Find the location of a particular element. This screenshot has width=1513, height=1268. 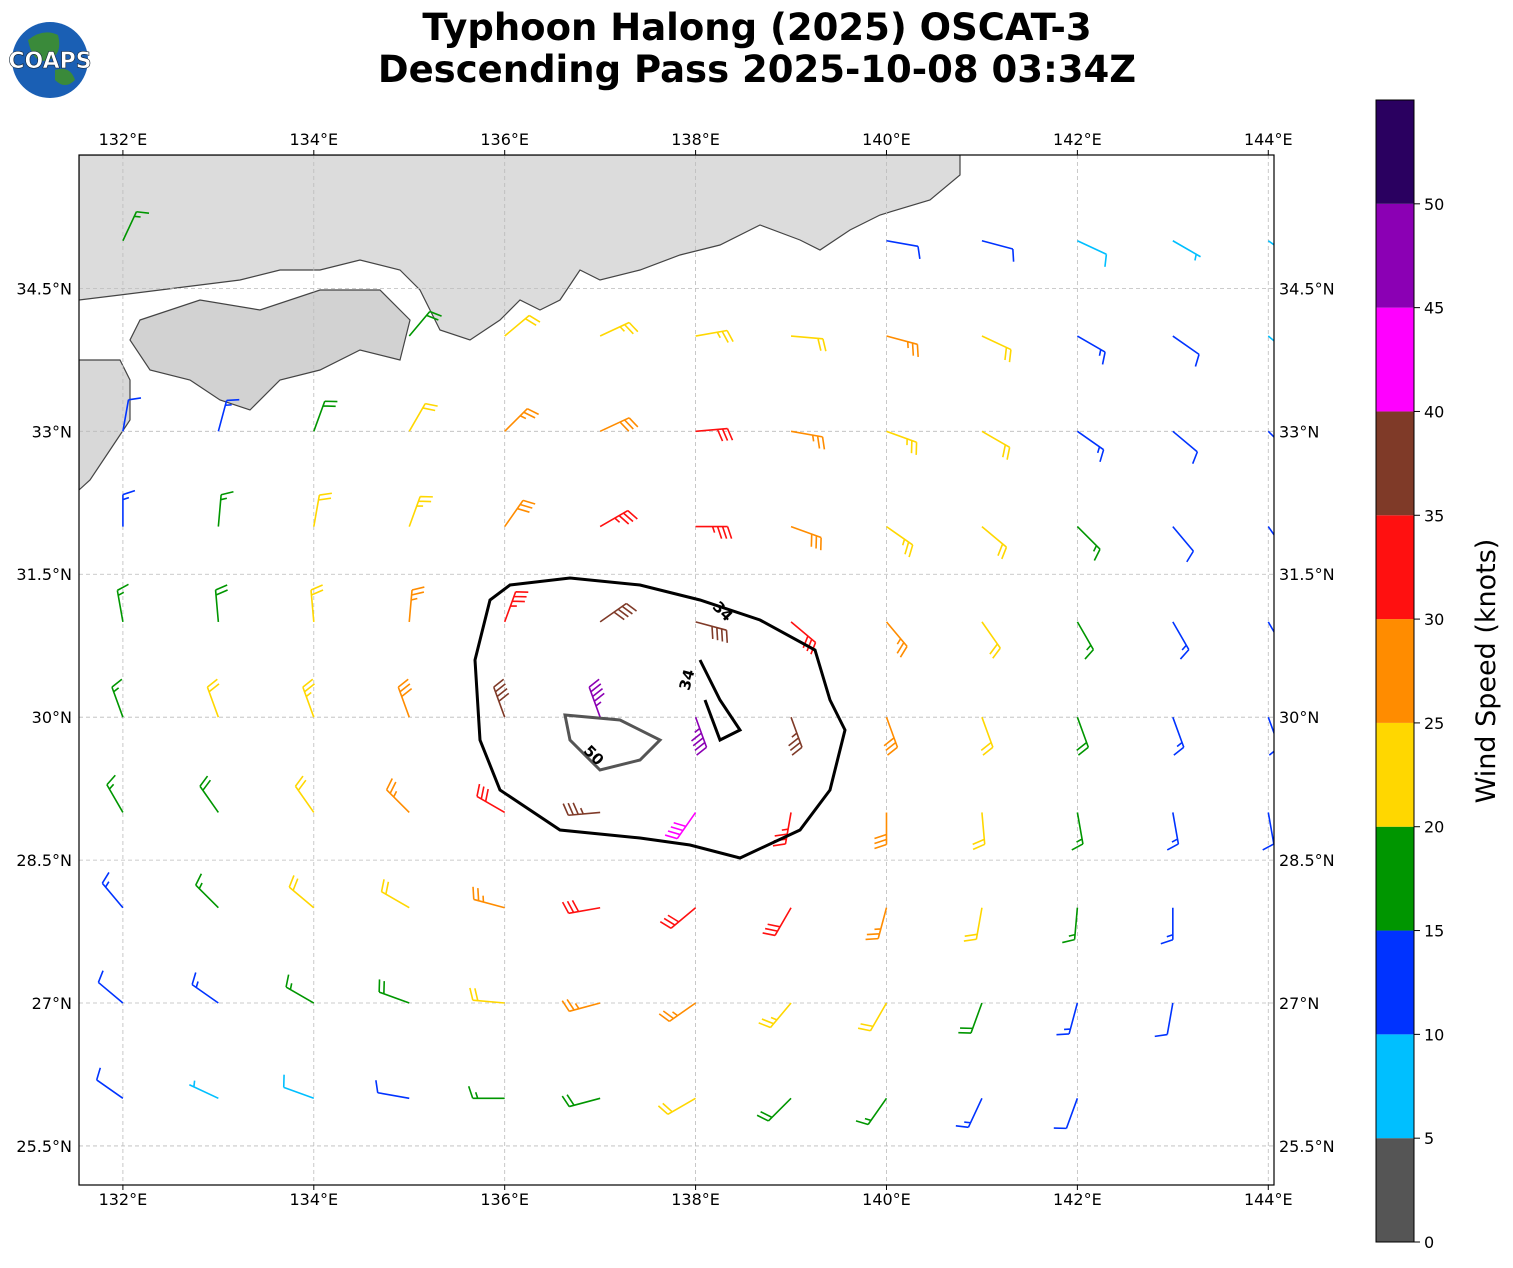

lat-tick-label: 30°N is located at coordinates (1299, 717).